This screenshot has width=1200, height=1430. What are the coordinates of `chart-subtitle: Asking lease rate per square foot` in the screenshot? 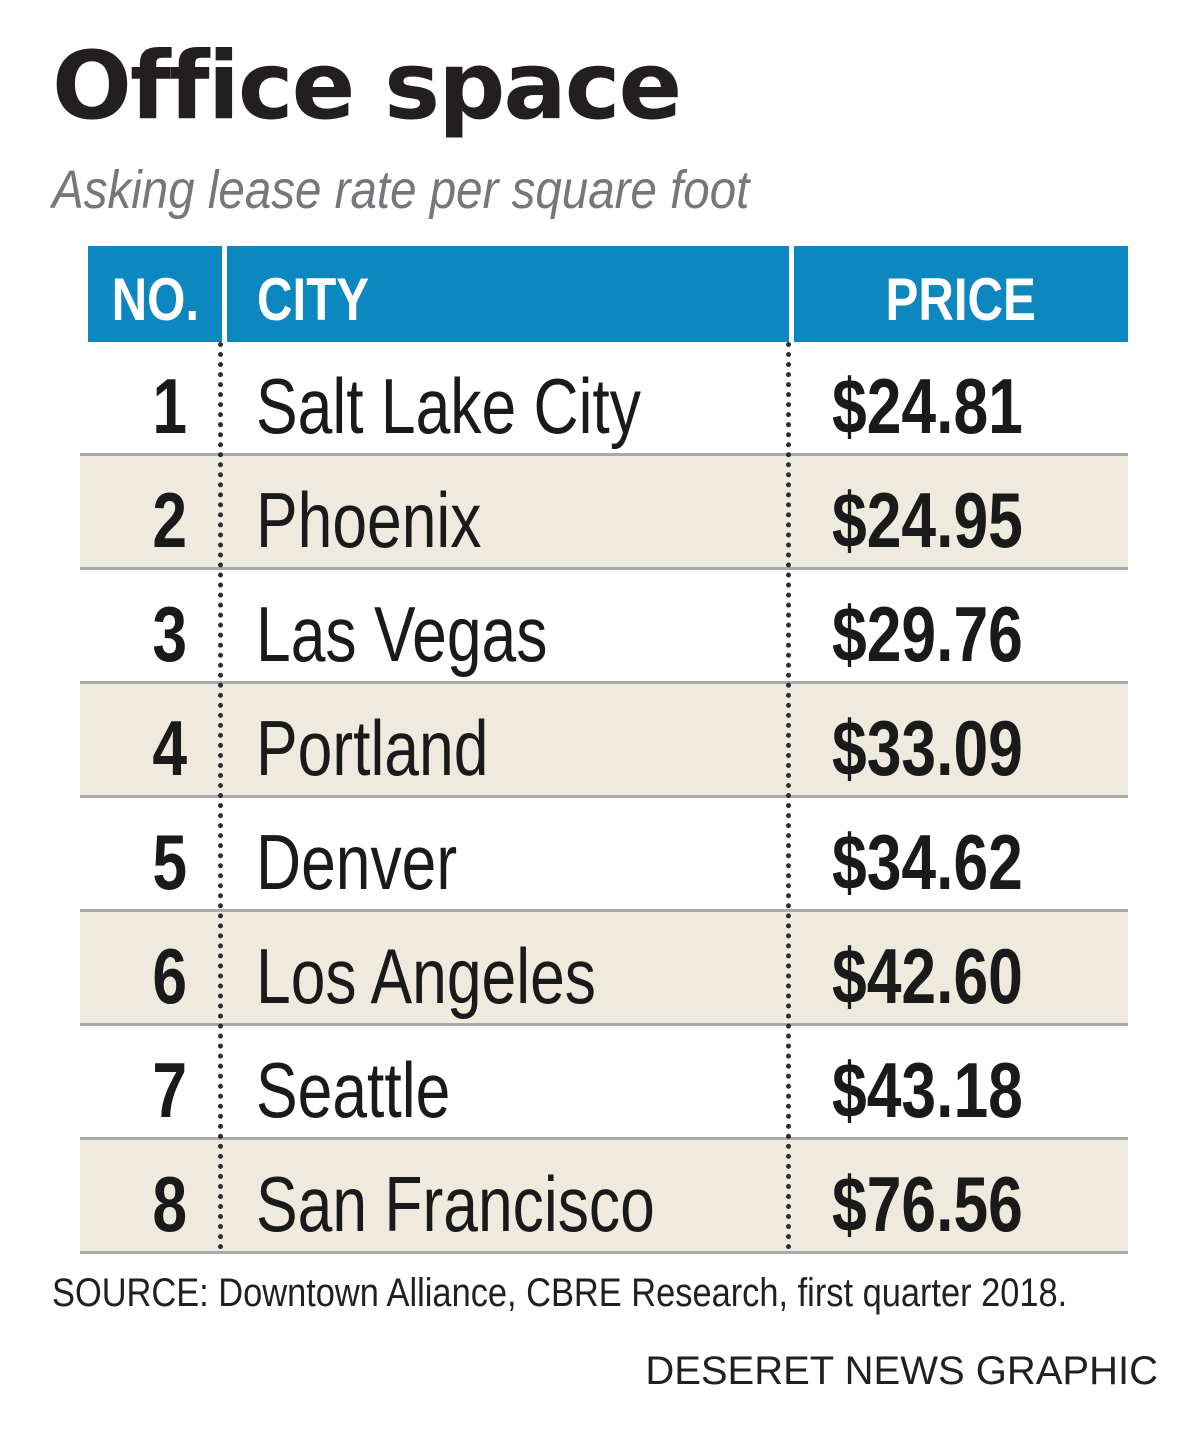 It's located at (401, 190).